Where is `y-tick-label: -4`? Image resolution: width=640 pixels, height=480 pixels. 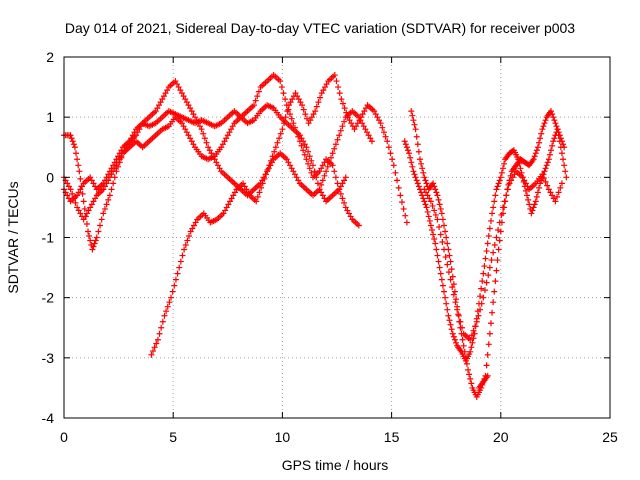 y-tick-label: -4 is located at coordinates (48, 418).